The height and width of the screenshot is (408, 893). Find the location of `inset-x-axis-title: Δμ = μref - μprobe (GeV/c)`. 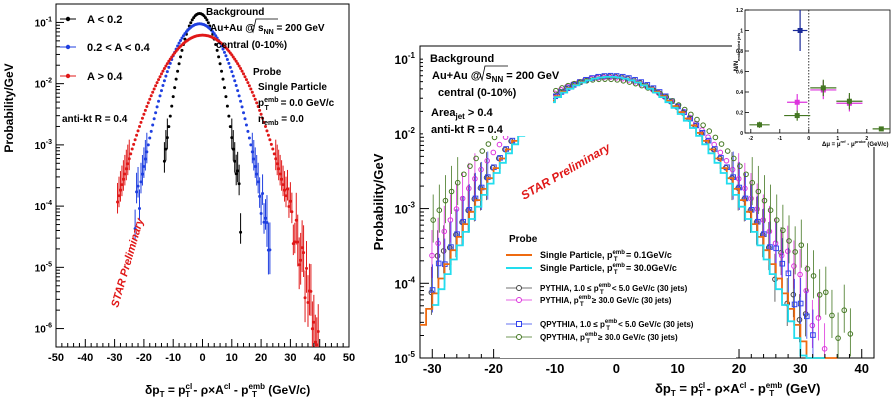

inset-x-axis-title: Δμ = μref - μprobe (GeV/c) is located at coordinates (855, 143).